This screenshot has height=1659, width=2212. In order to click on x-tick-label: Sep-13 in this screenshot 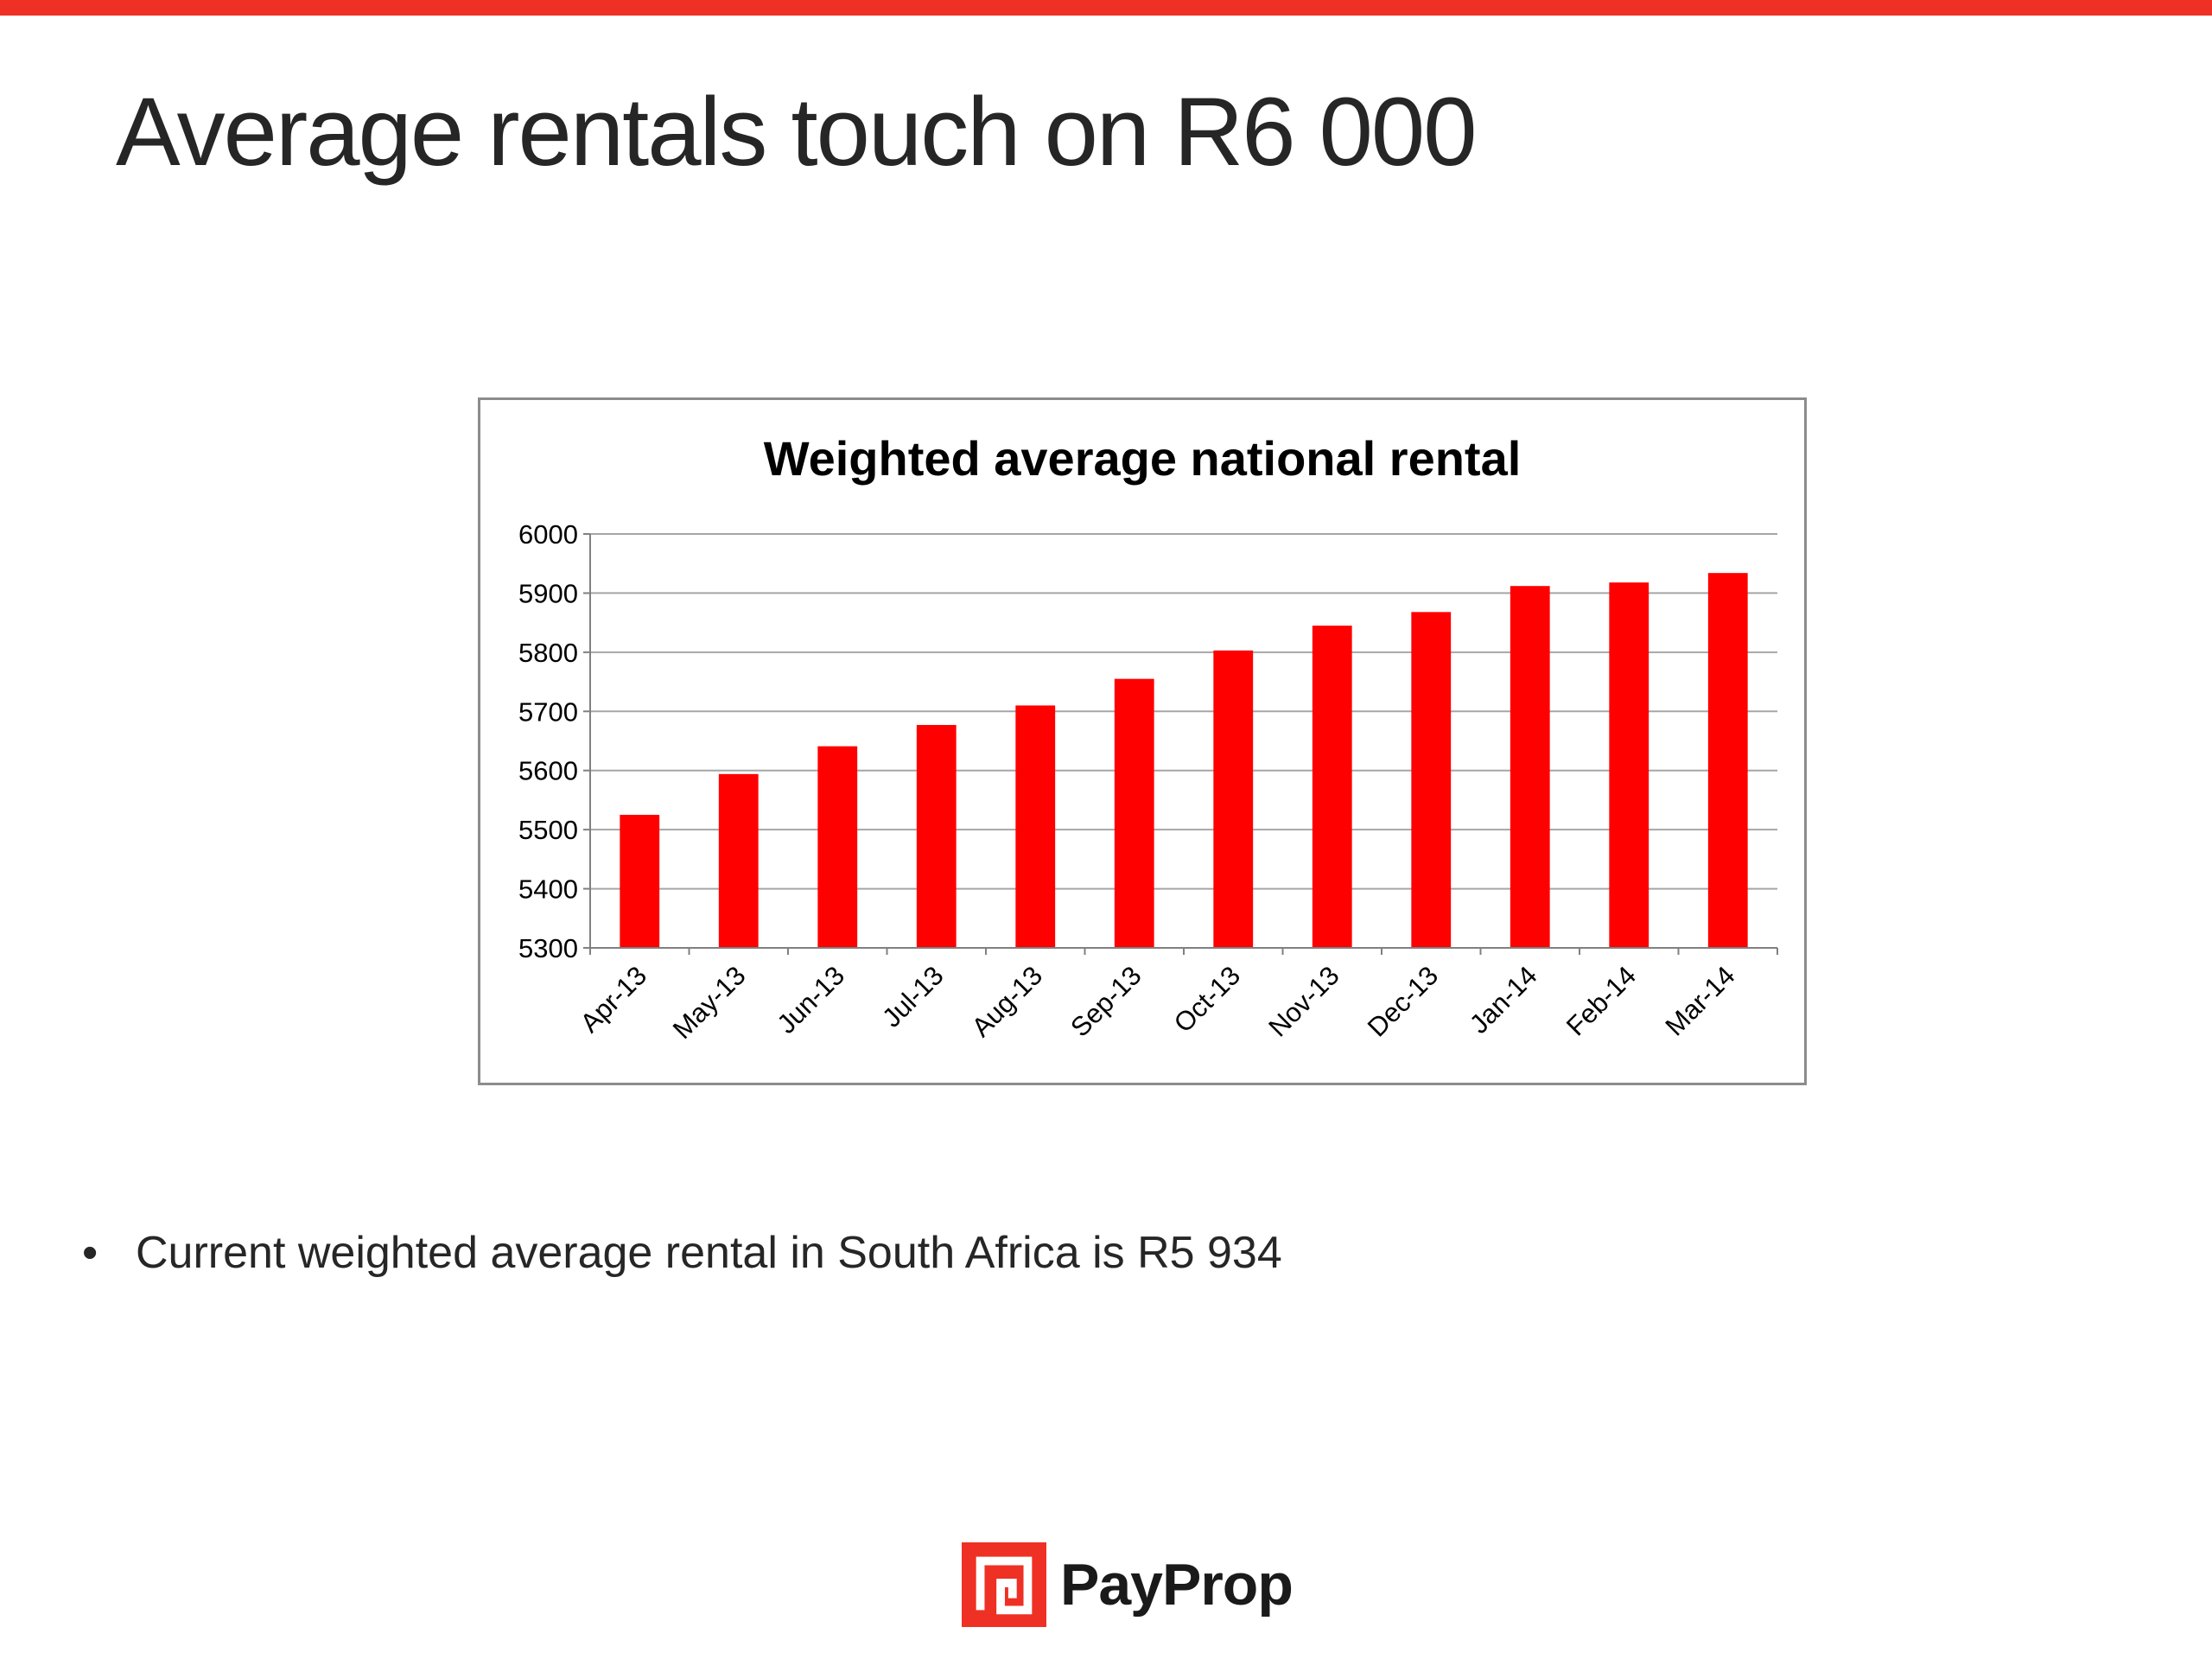, I will do `click(1106, 1001)`.